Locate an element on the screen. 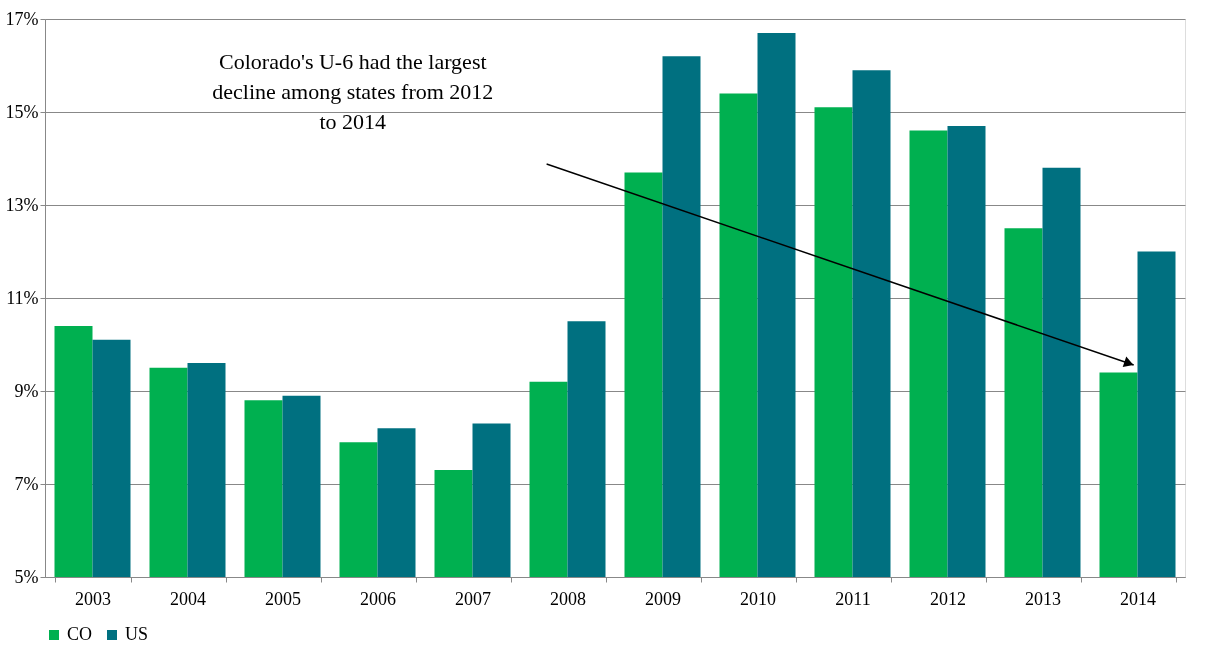 This screenshot has width=1227, height=667. x-tick-label: 2012 is located at coordinates (948, 598).